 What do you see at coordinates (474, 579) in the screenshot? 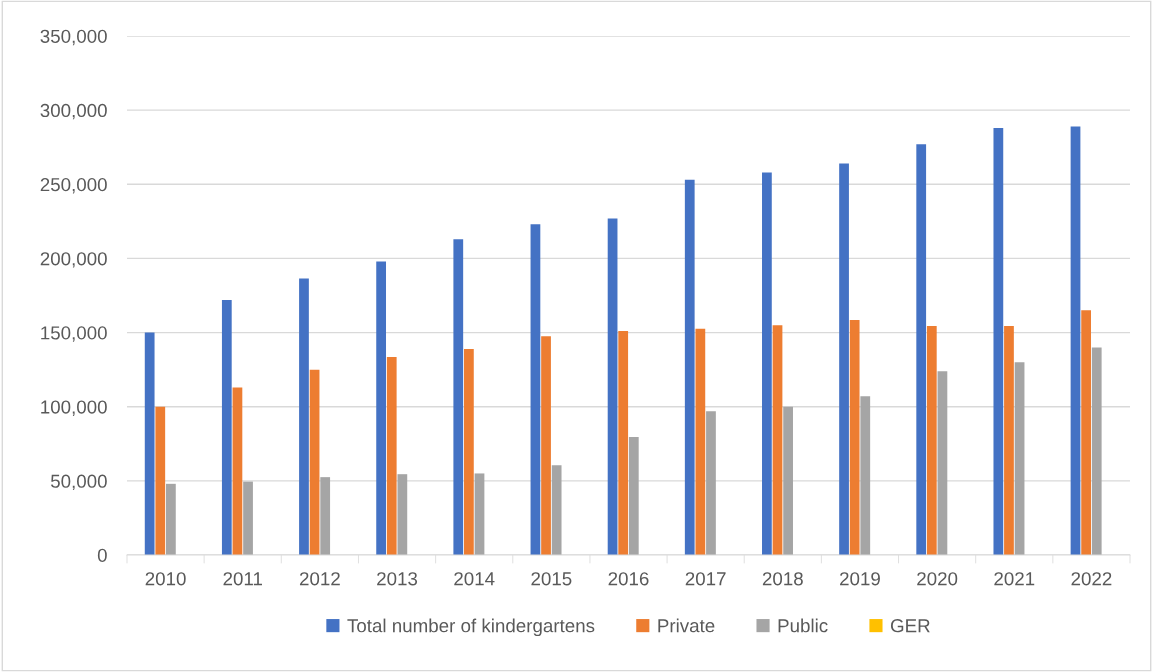
I see `x-tick-label: 2014` at bounding box center [474, 579].